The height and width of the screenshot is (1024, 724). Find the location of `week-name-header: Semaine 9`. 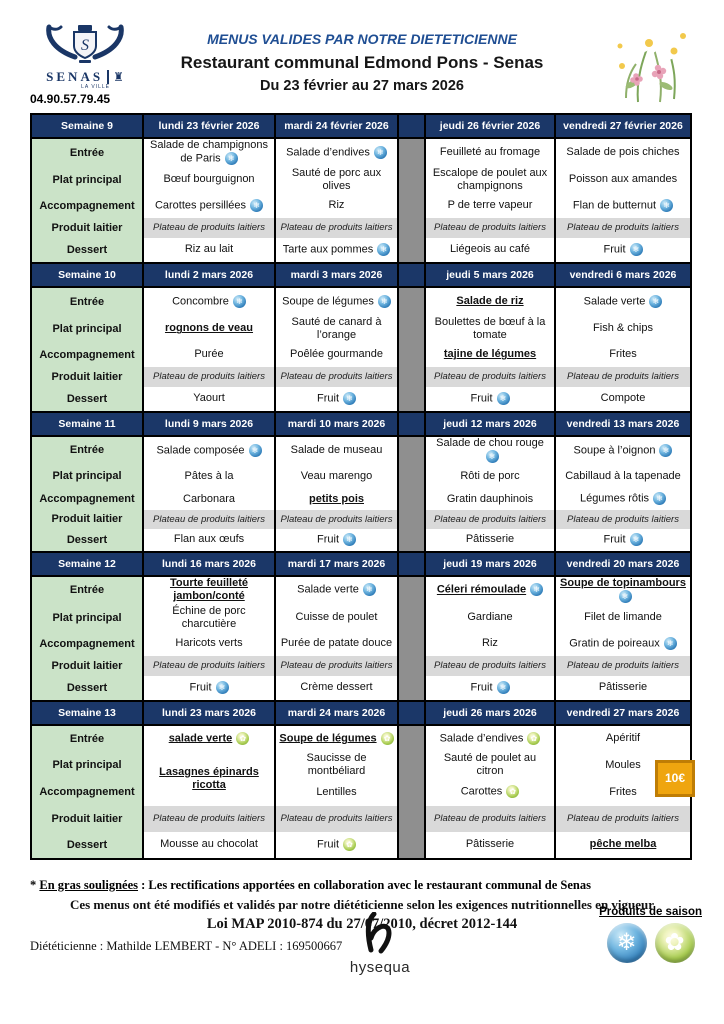

week-name-header: Semaine 9 is located at coordinates (87, 126).